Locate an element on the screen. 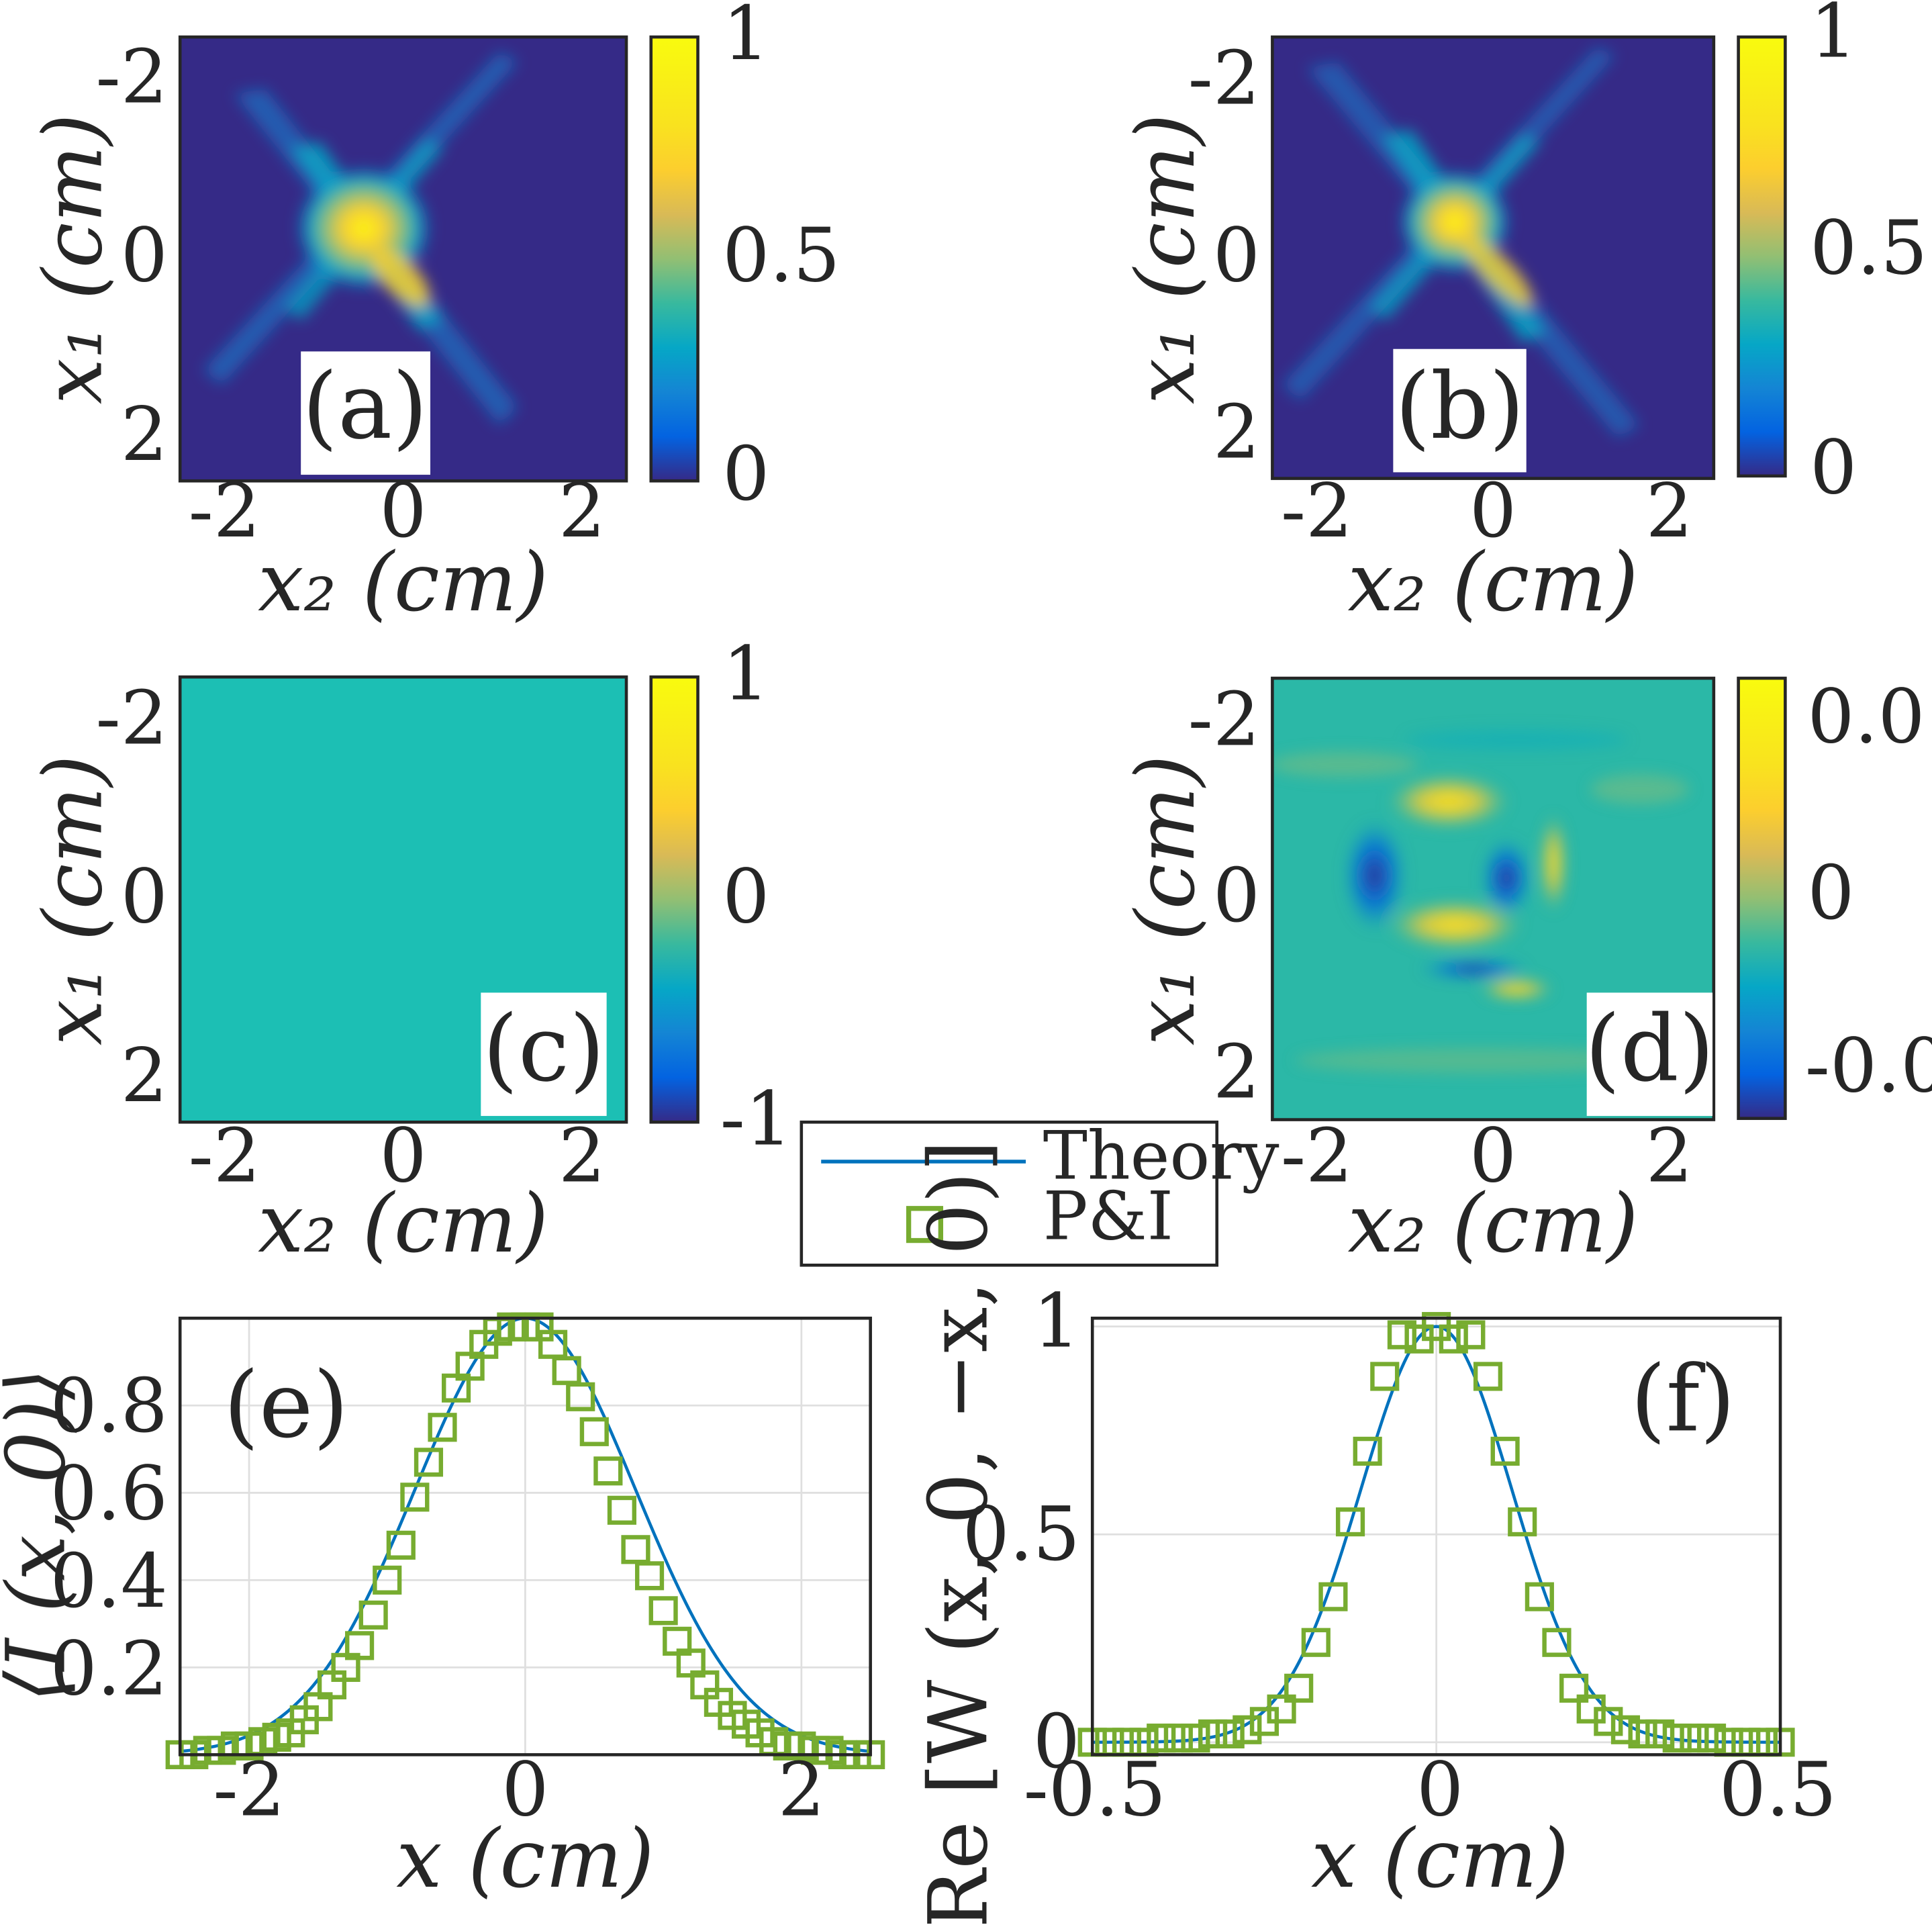  xlabel-b: x₂ (cm) is located at coordinates (1493, 582).